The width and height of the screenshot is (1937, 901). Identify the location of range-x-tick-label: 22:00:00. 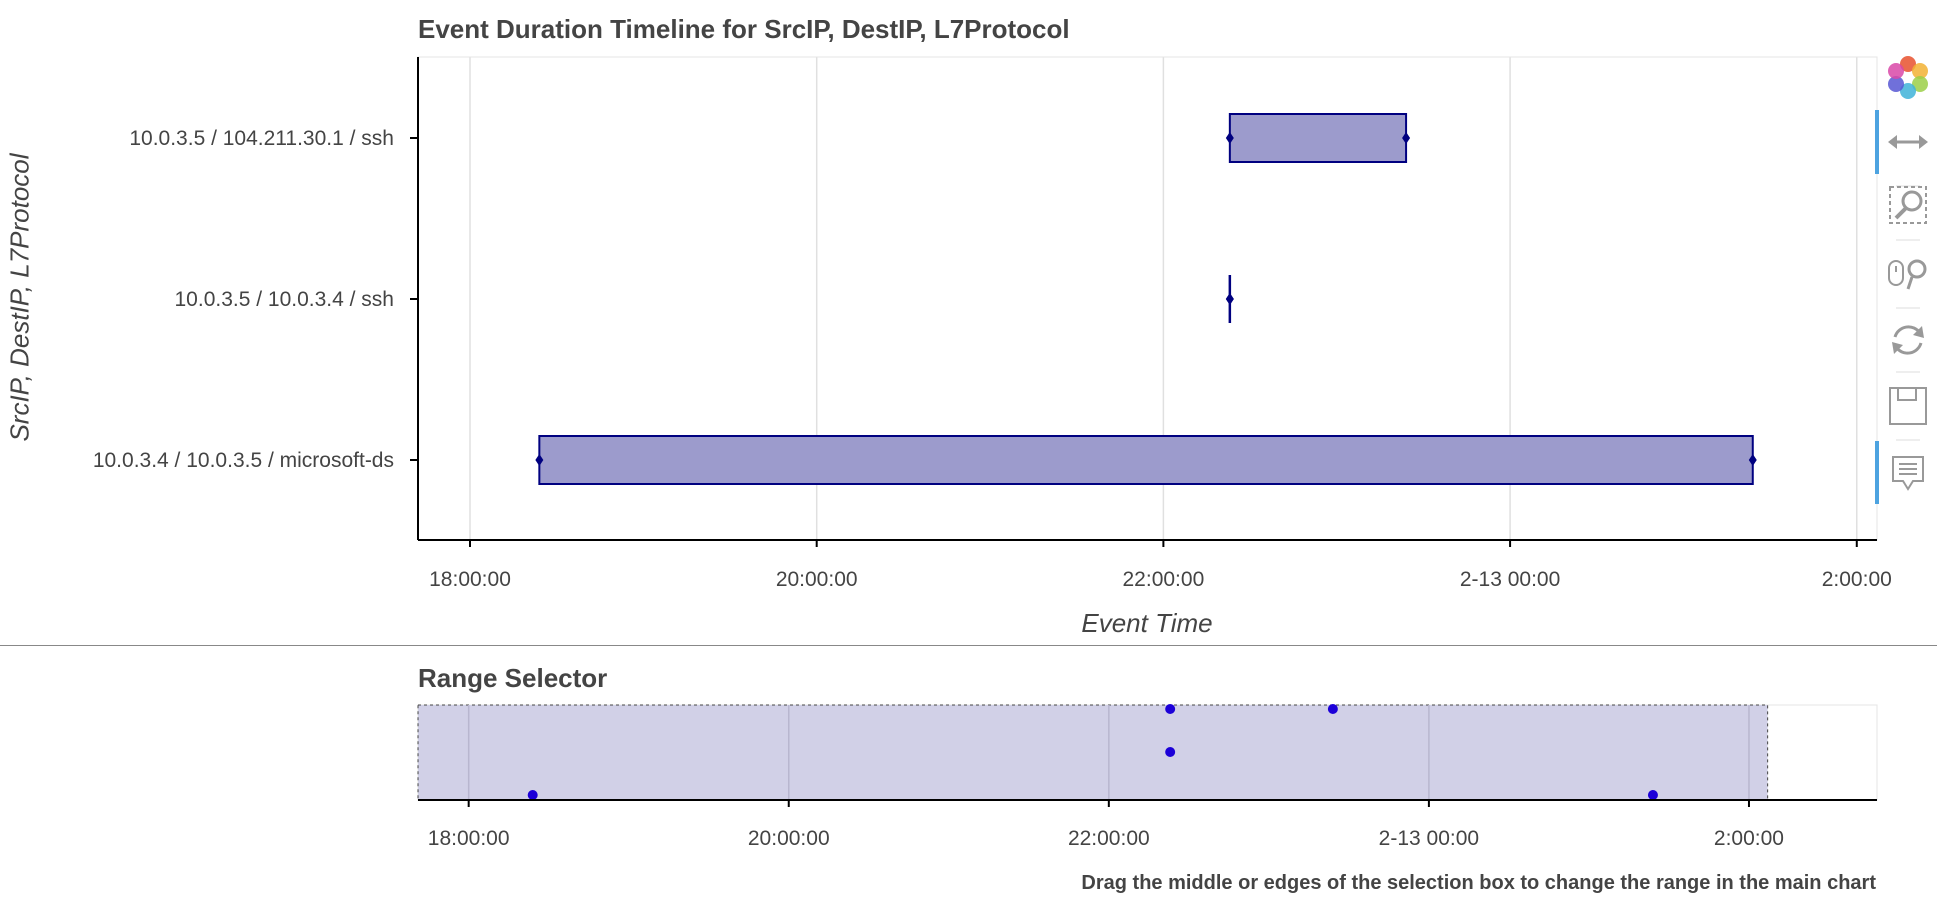
(1109, 838).